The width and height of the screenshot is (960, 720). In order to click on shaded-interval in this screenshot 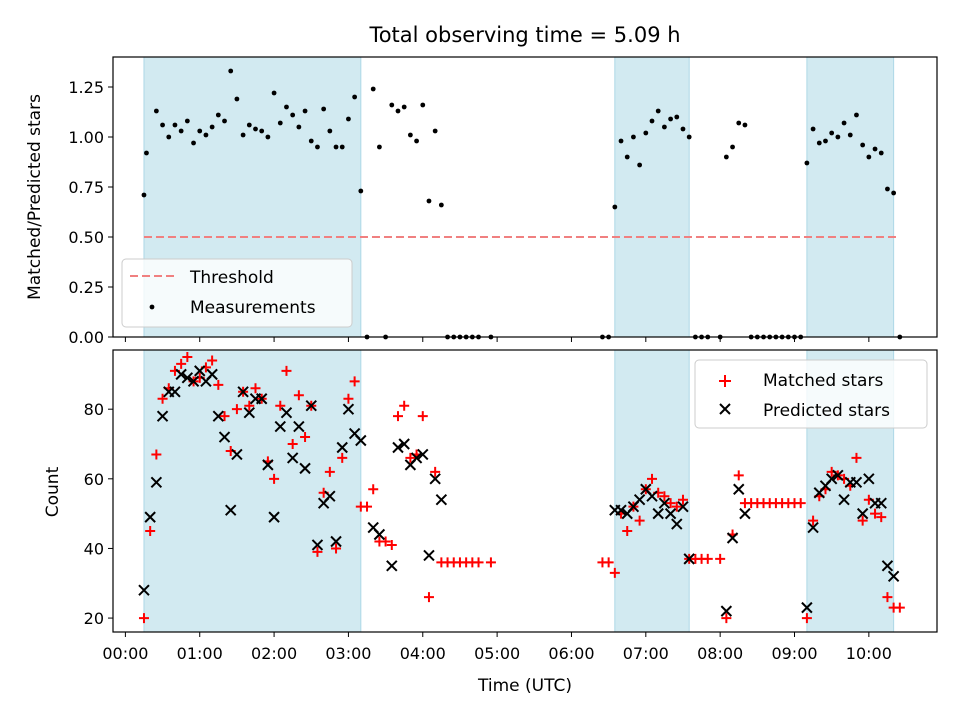, I will do `click(652, 491)`.